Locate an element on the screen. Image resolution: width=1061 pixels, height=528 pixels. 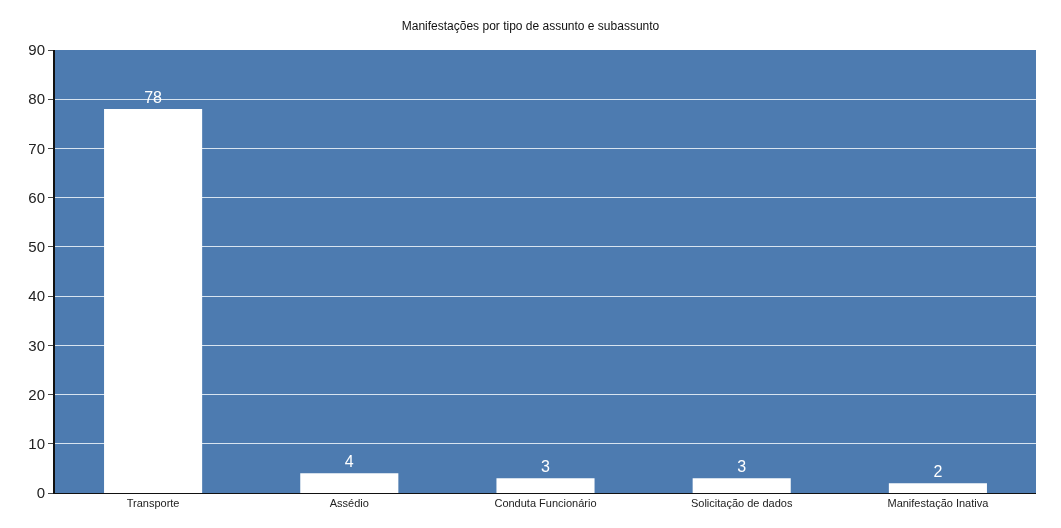
data-label: 4 is located at coordinates (349, 462).